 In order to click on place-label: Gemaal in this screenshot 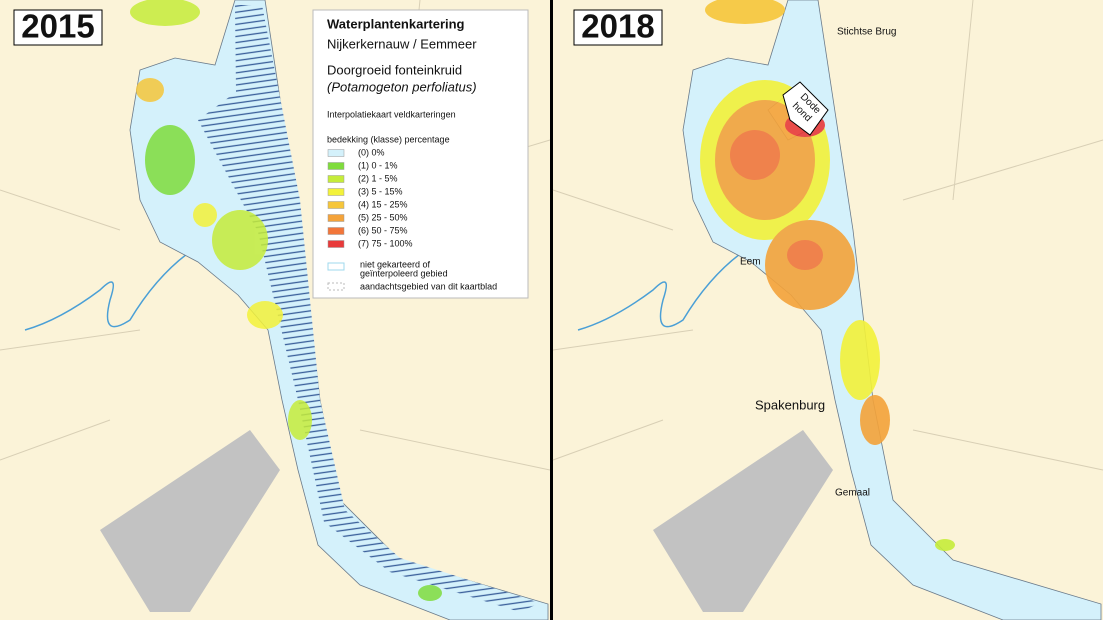, I will do `click(852, 493)`.